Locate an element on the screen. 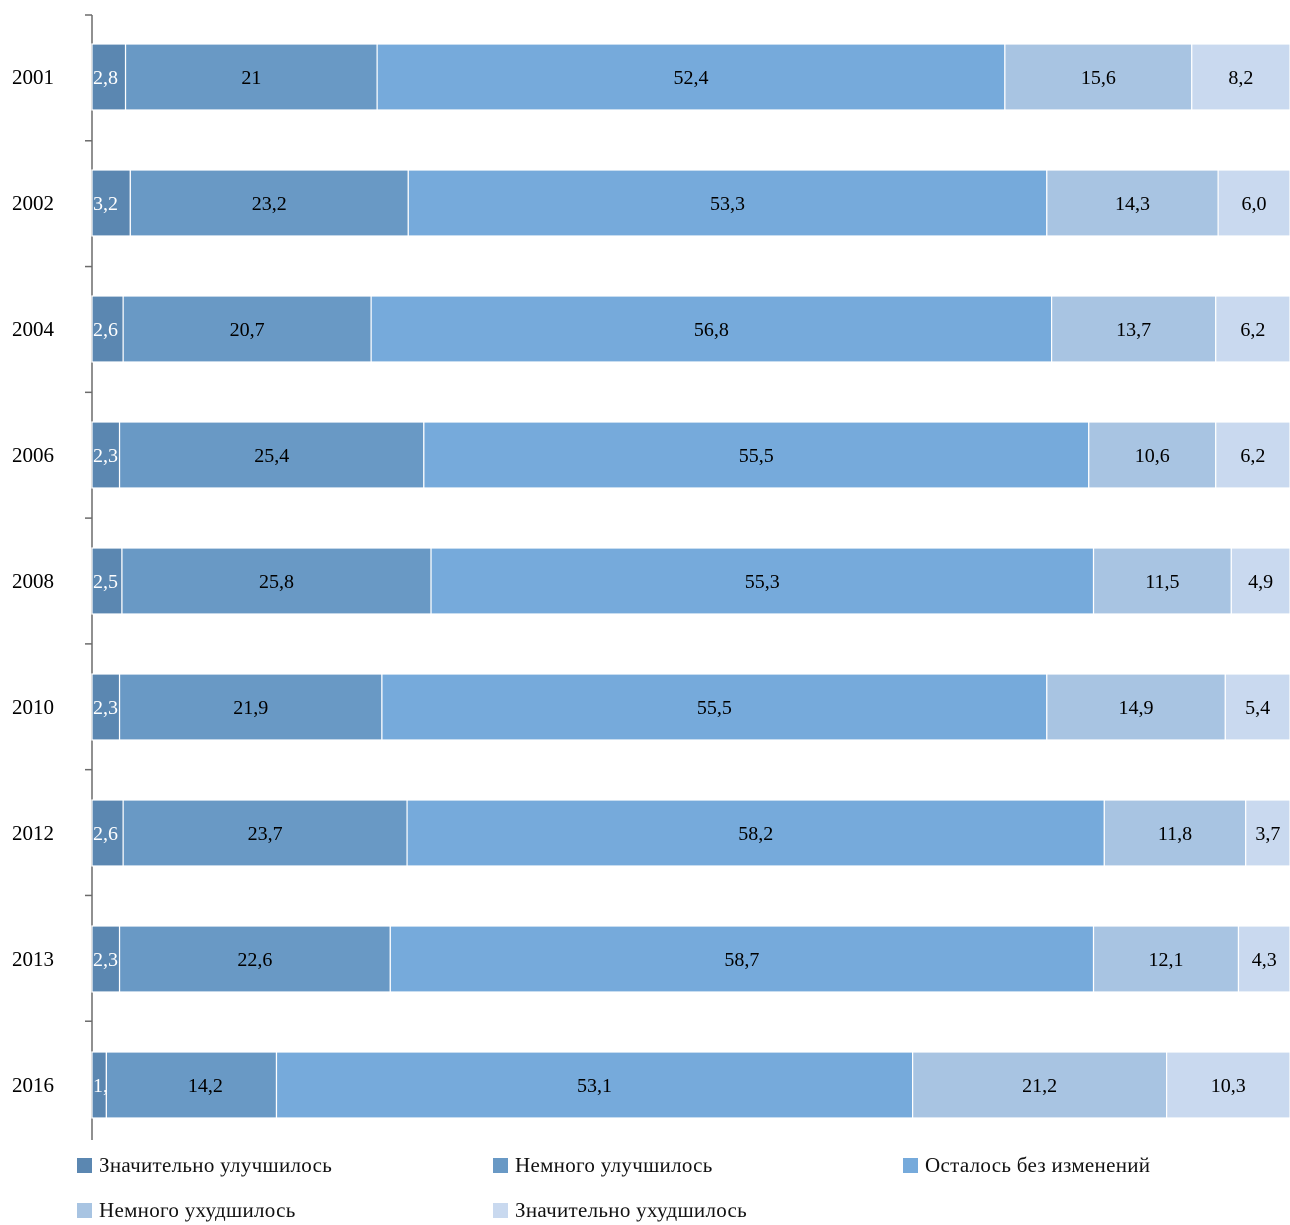 Image resolution: width=1290 pixels, height=1225 pixels. legend-item: Осталось без изменений is located at coordinates (1026, 1165).